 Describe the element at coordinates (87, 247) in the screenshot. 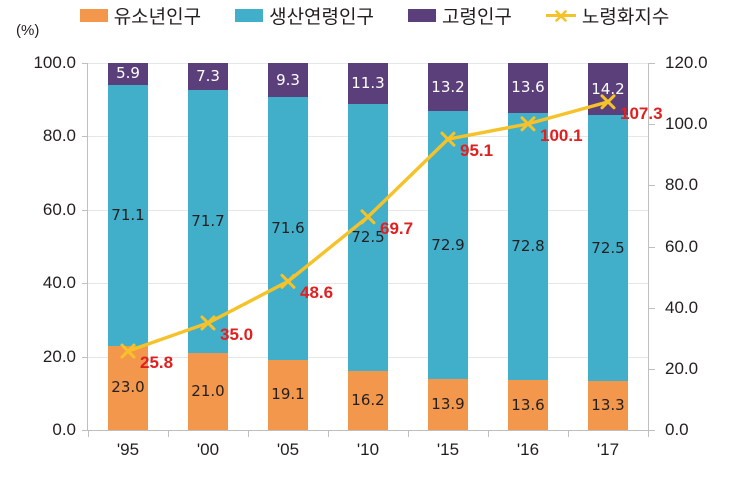

I see `left-axis-line` at that location.